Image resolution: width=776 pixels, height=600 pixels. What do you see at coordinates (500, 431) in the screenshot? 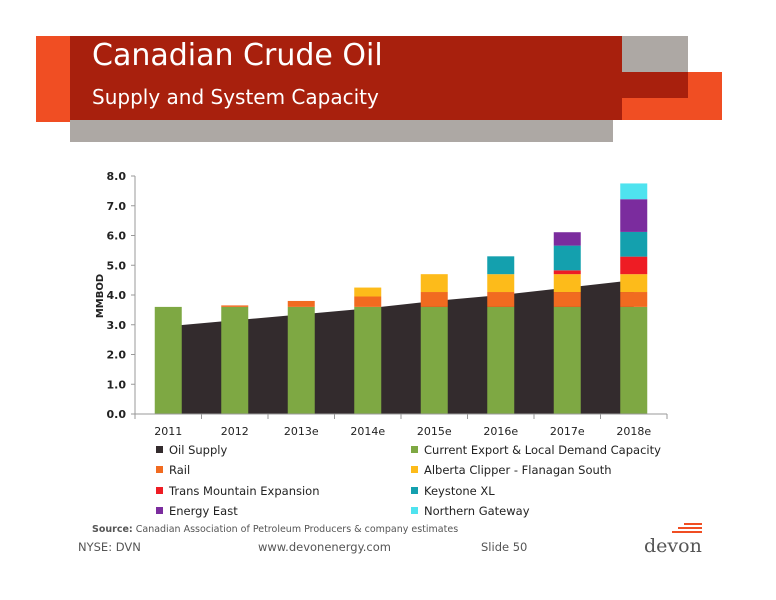
I see `x-tick-label: 2016e` at bounding box center [500, 431].